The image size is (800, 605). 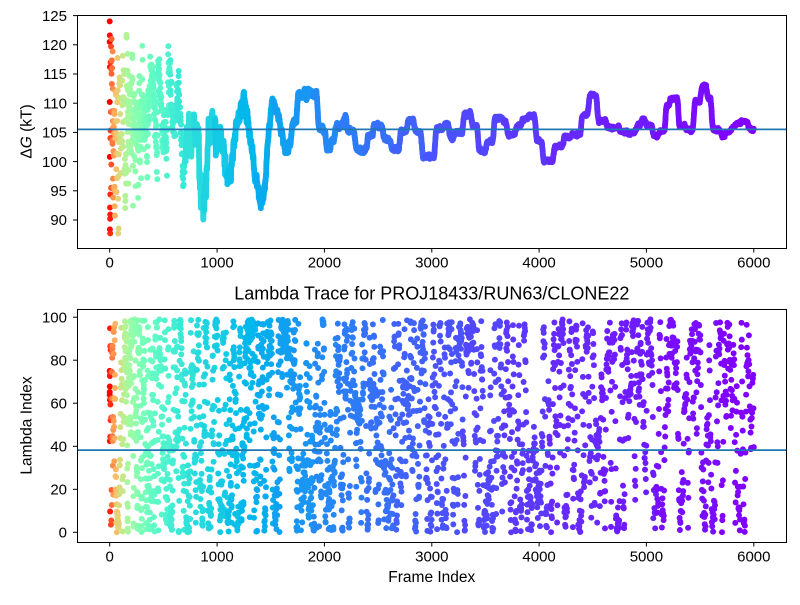 I want to click on svg-text: 110, so click(x=55, y=103).